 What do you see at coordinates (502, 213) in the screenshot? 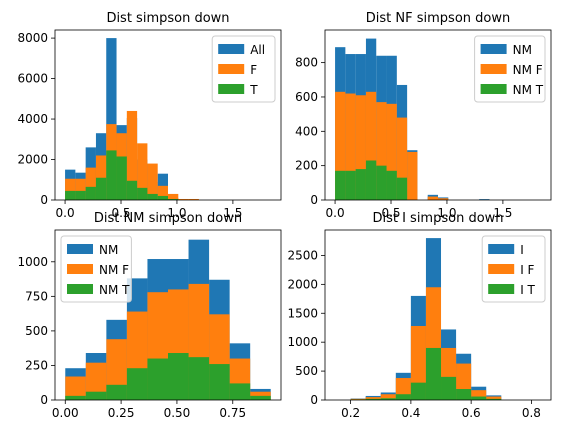
I see `chart-2-xtick-label: 1.5` at bounding box center [502, 213].